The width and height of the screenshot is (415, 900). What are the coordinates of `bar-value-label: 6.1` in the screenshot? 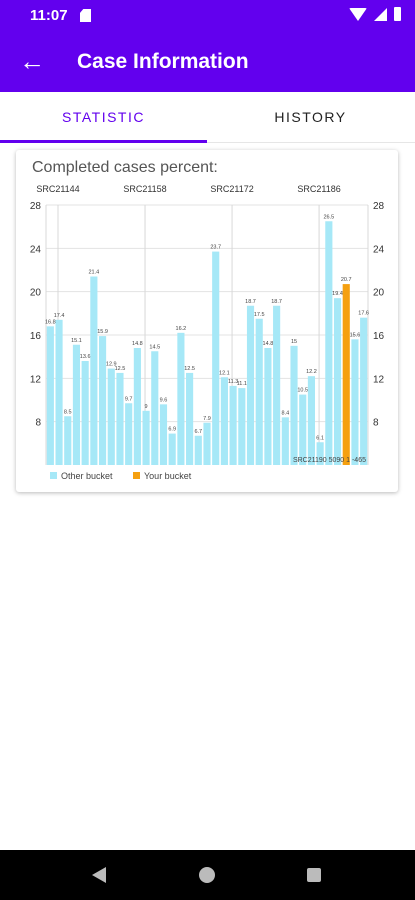 It's located at (320, 438).